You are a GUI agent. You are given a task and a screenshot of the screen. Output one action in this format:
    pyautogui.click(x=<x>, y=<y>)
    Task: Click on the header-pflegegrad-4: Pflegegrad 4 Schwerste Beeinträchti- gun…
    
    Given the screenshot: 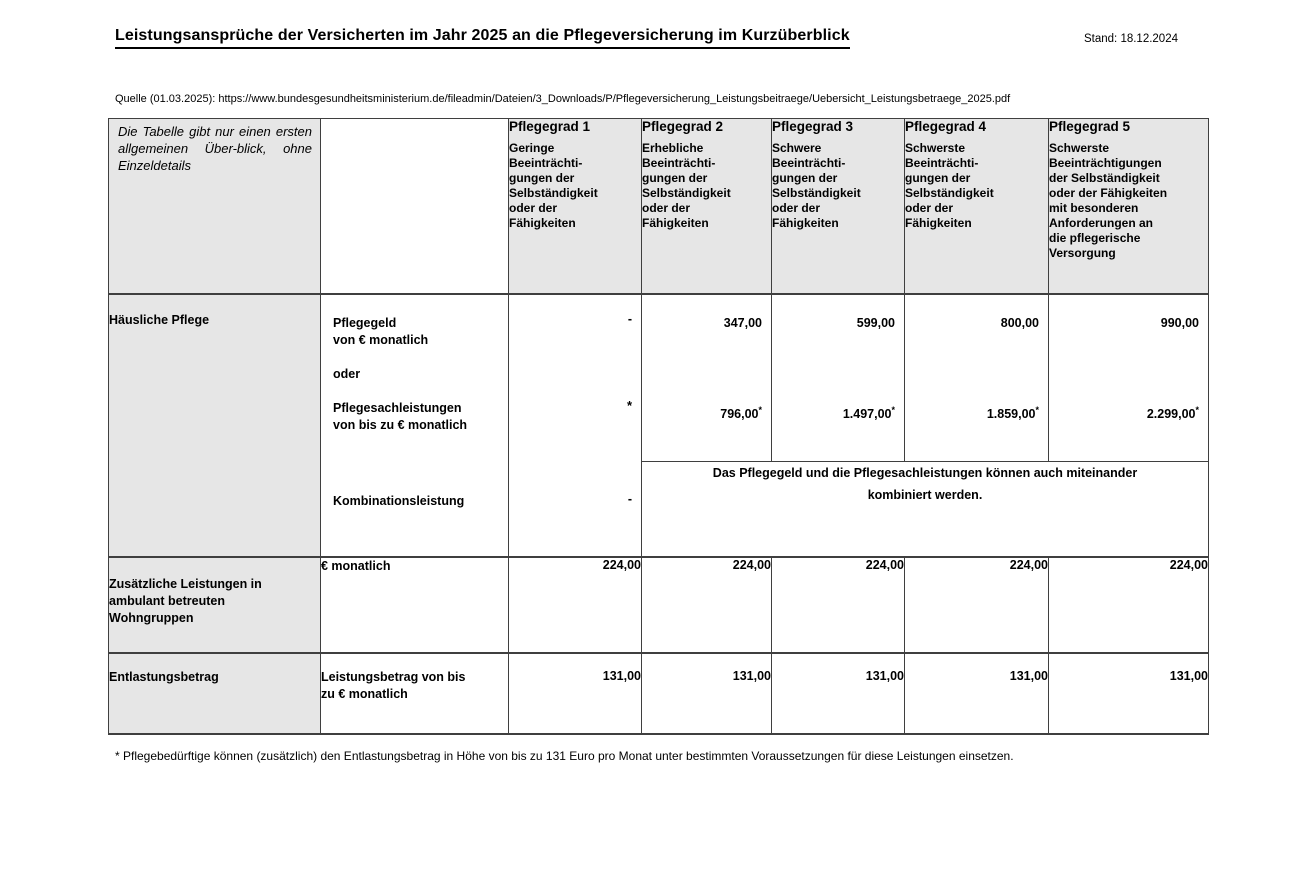 What is the action you would take?
    pyautogui.click(x=976, y=206)
    